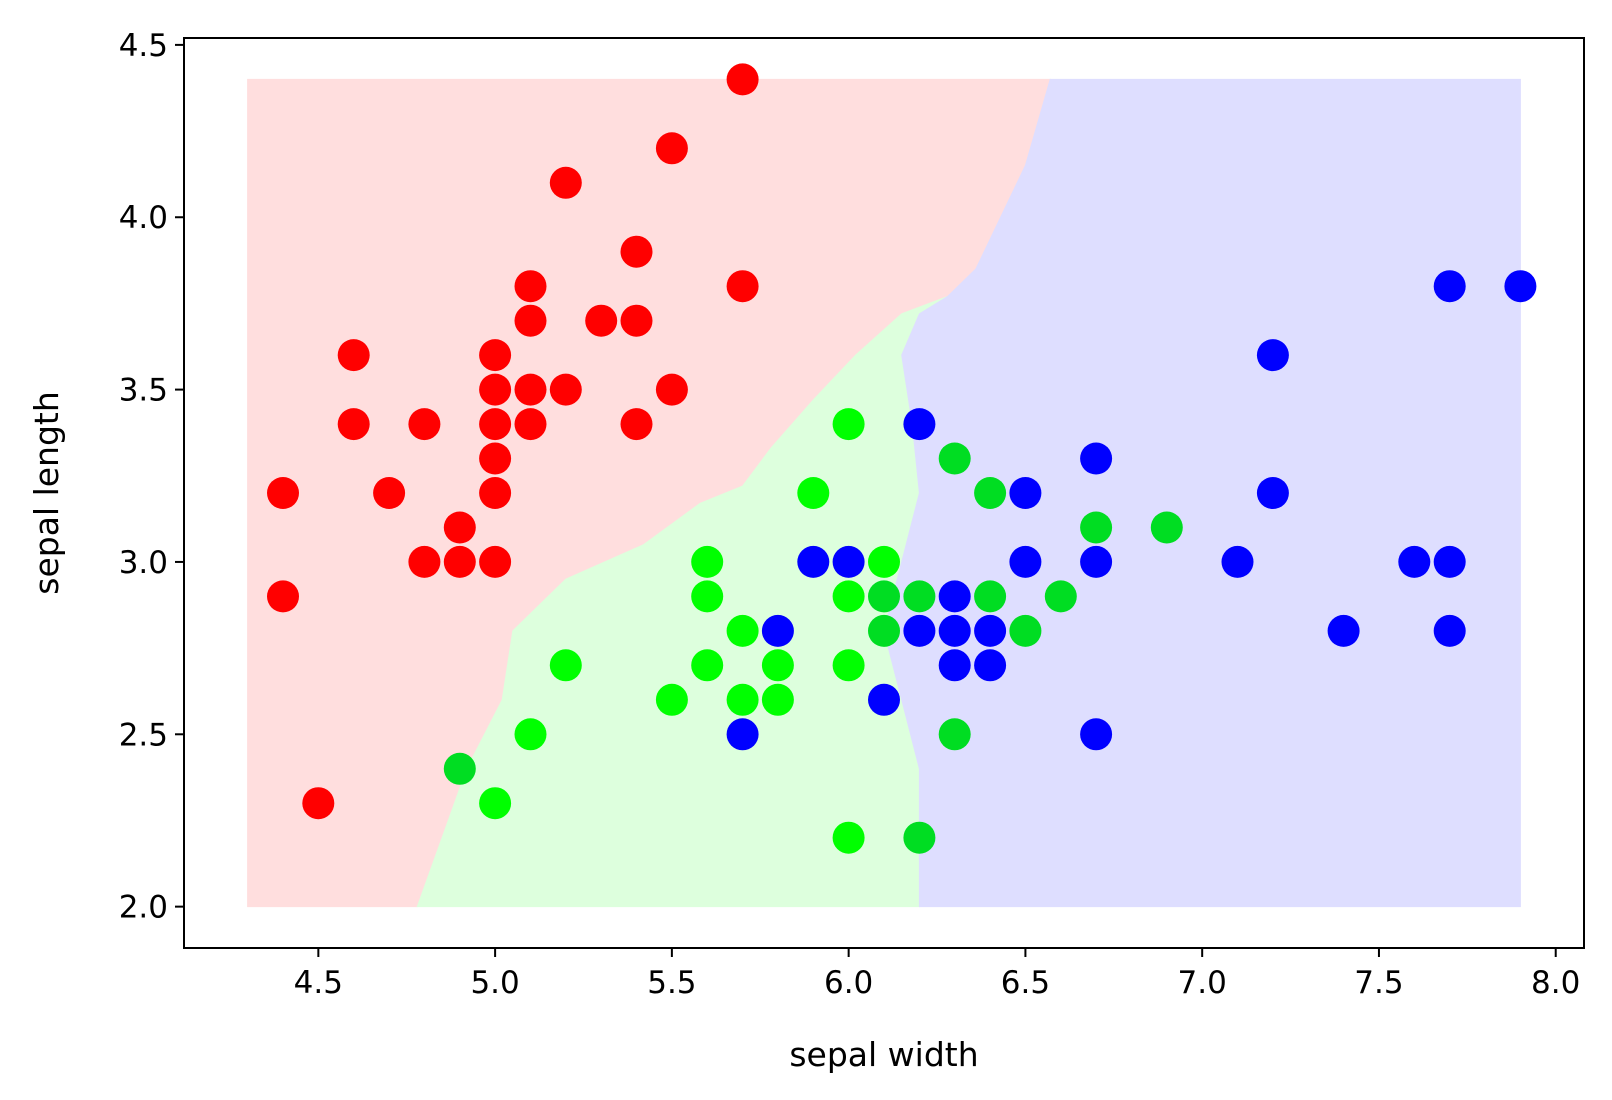 This screenshot has height=1100, width=1612. What do you see at coordinates (1202, 983) in the screenshot?
I see `x-tick-label: 7.0` at bounding box center [1202, 983].